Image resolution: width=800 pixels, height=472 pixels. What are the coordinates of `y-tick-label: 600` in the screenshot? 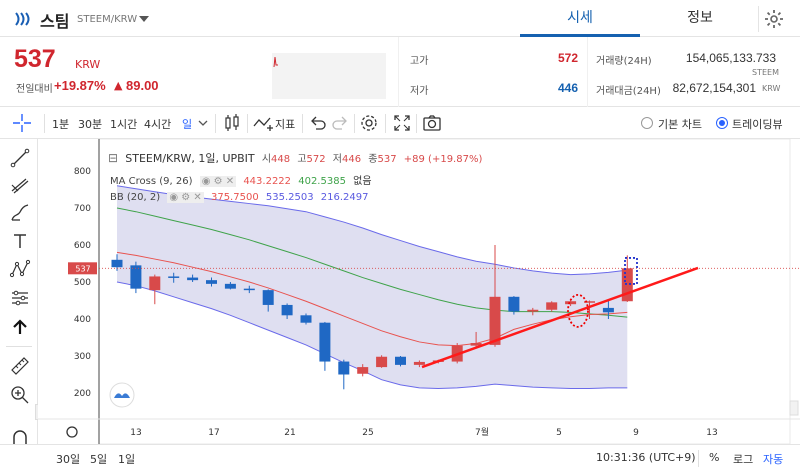 It's located at (82, 246).